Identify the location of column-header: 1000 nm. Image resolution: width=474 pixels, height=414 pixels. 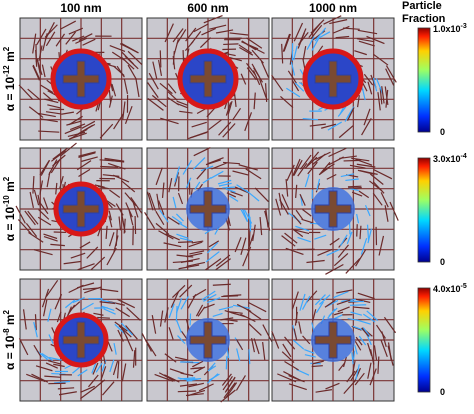
(333, 8).